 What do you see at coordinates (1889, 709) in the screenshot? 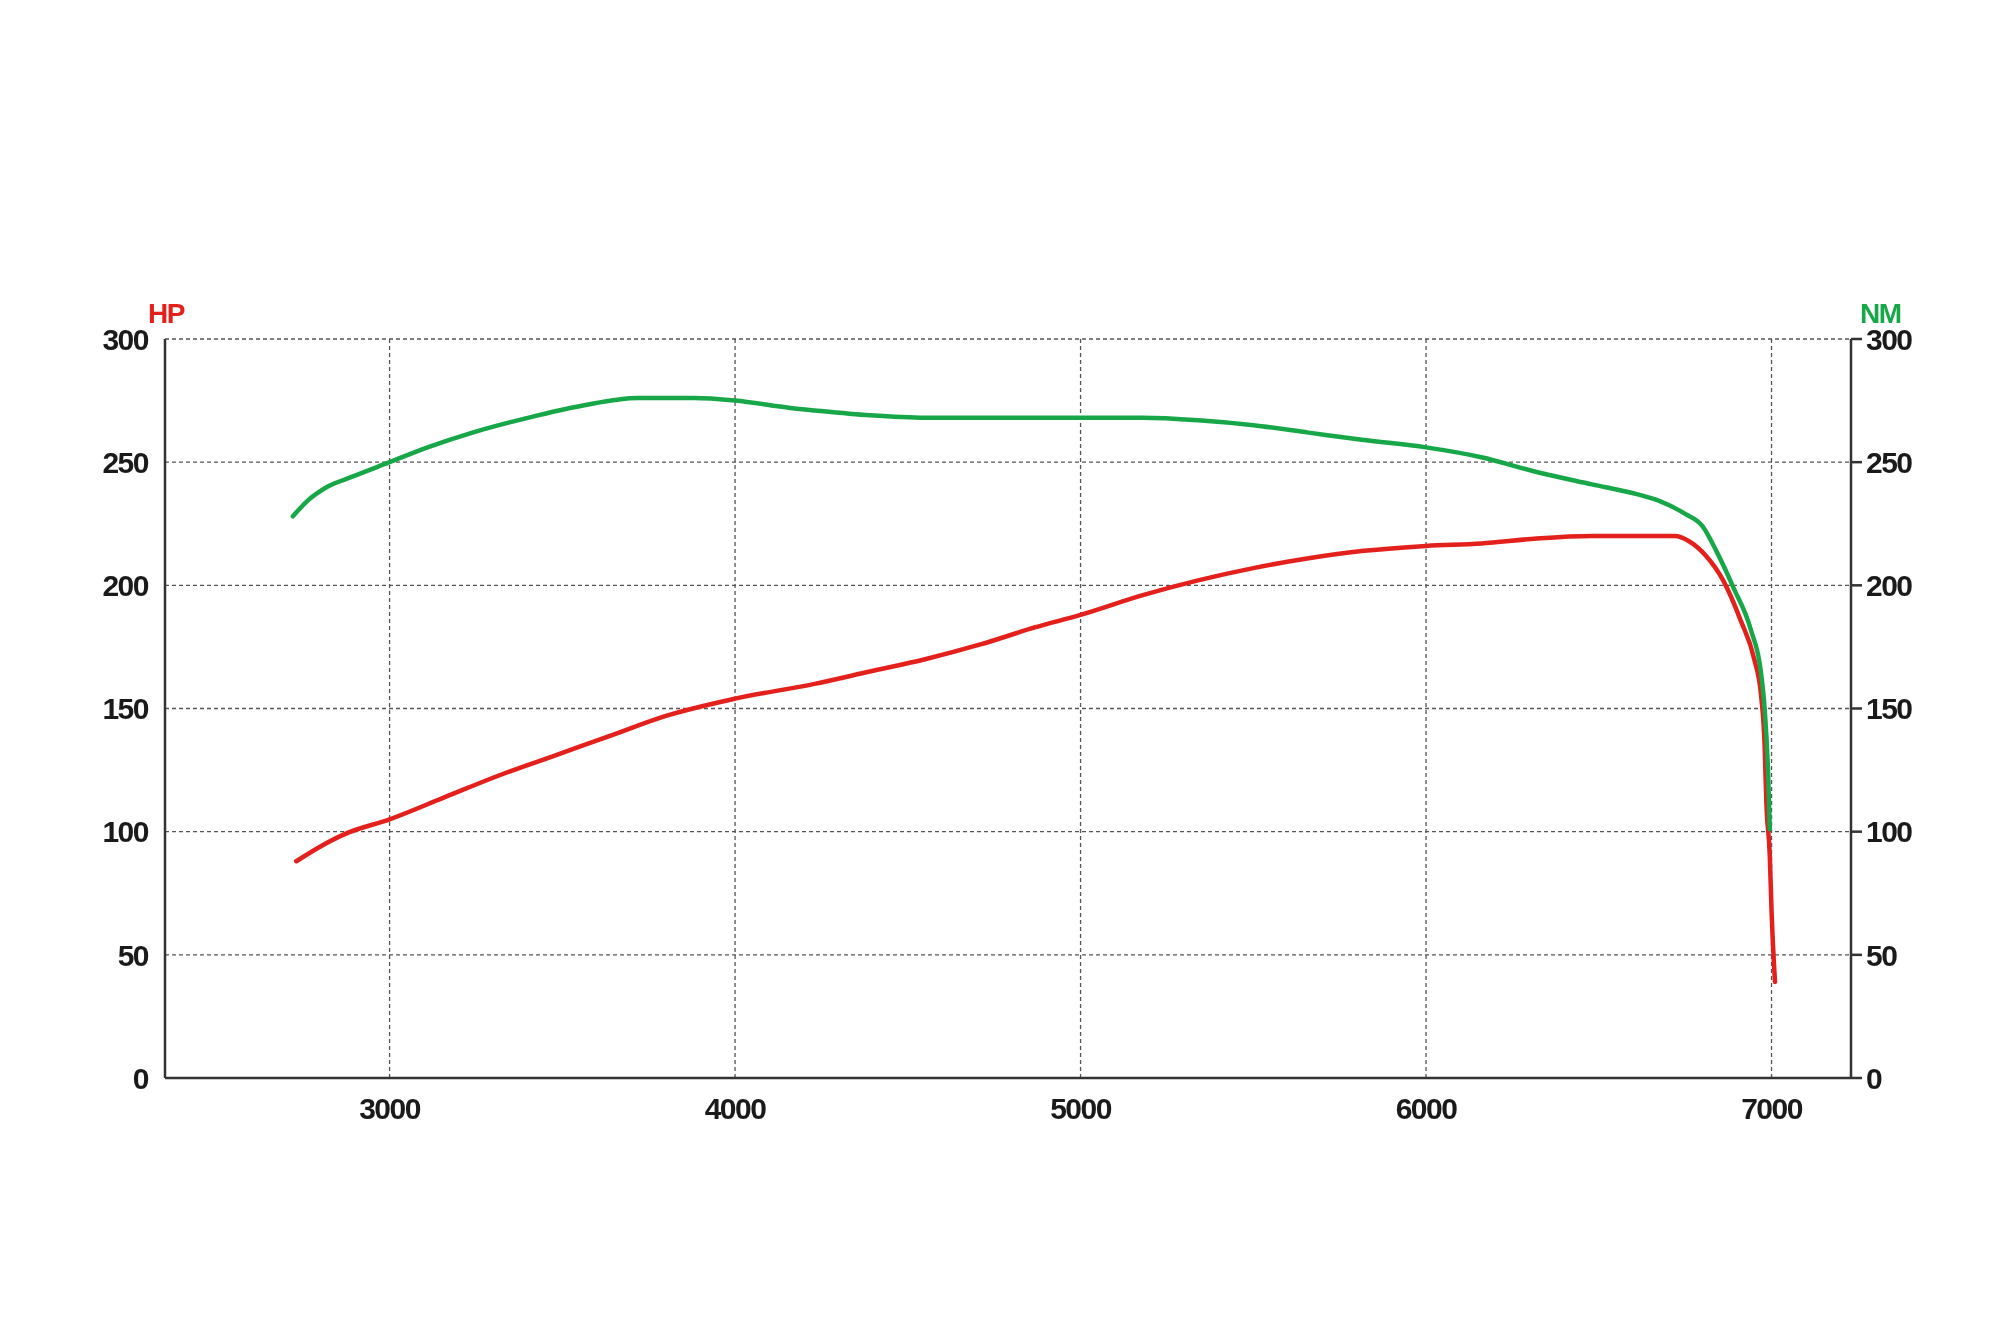
I see `y2-tick-label: 150` at bounding box center [1889, 709].